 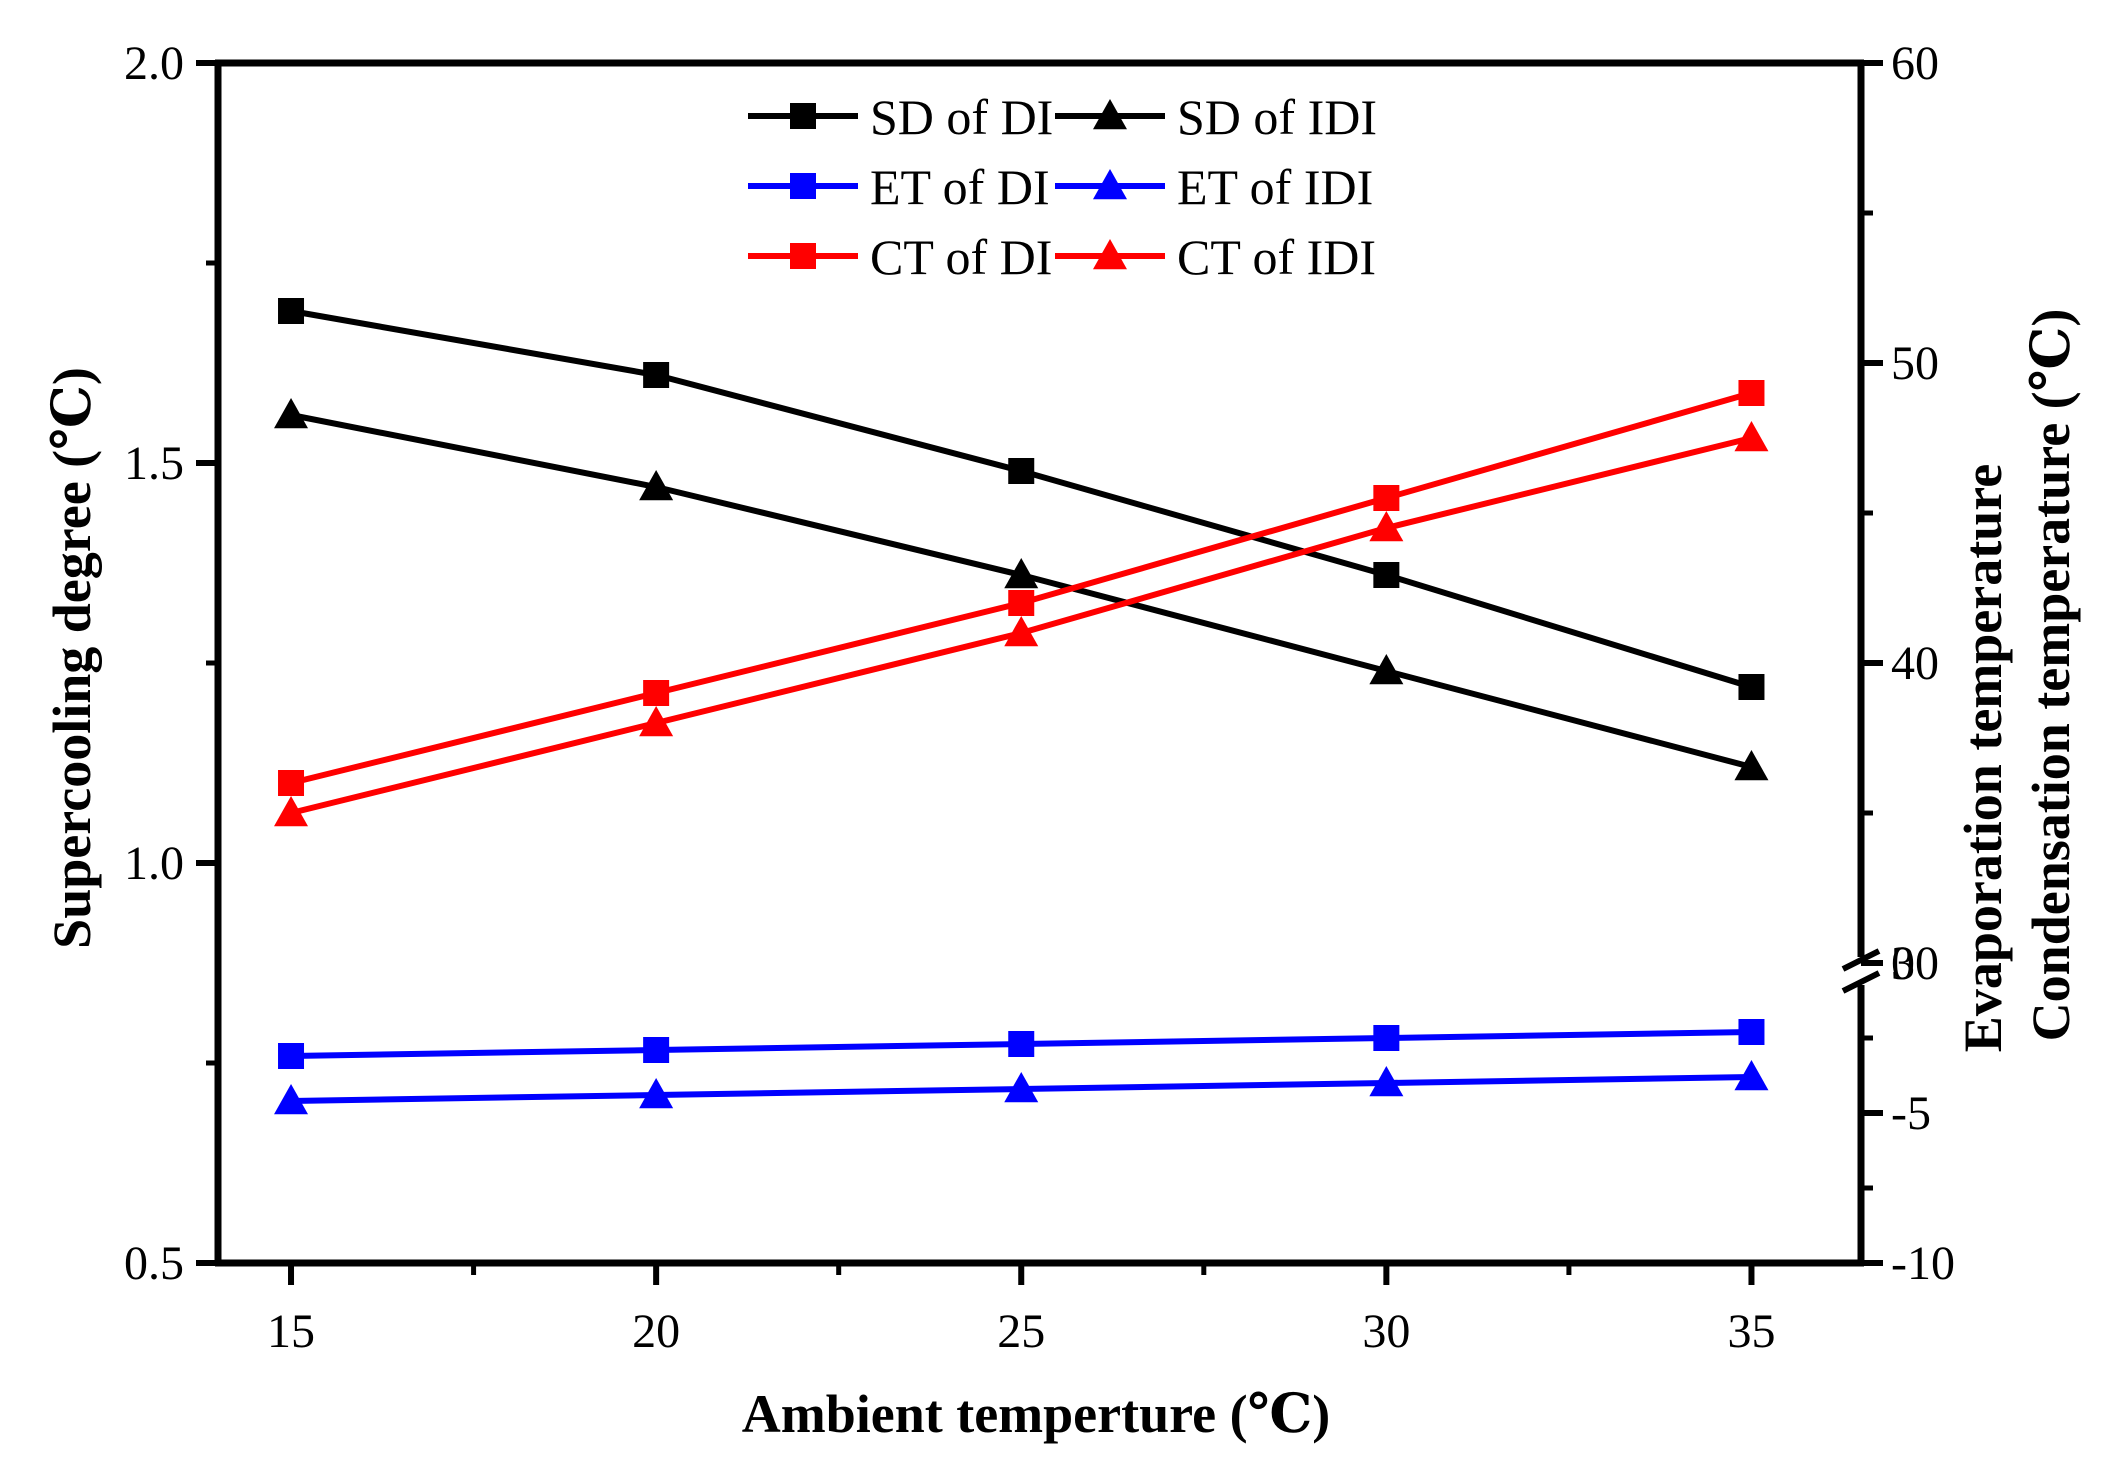 What do you see at coordinates (291, 1331) in the screenshot?
I see `x-tick-label: 15` at bounding box center [291, 1331].